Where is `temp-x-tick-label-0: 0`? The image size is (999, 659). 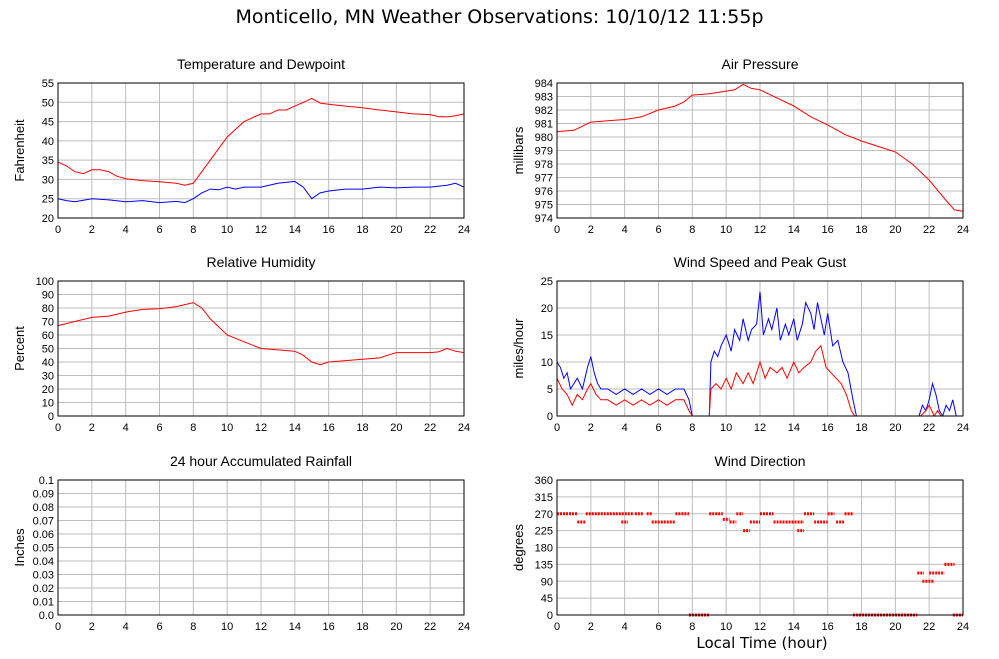 temp-x-tick-label-0: 0 is located at coordinates (58, 230).